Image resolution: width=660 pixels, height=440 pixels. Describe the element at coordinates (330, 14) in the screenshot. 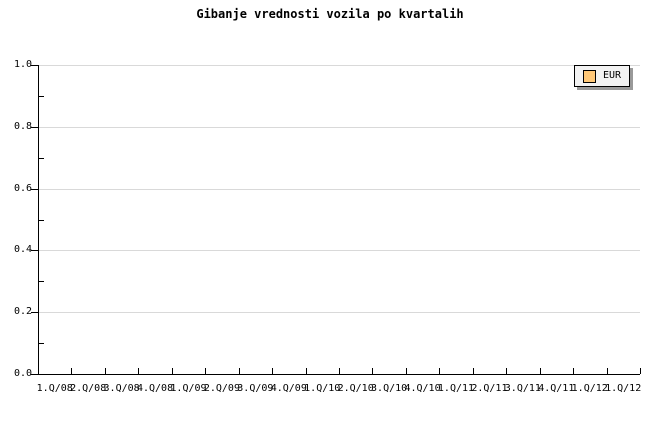

I see `chart-title: Gibanje vrednosti vozila po kvartalih` at that location.